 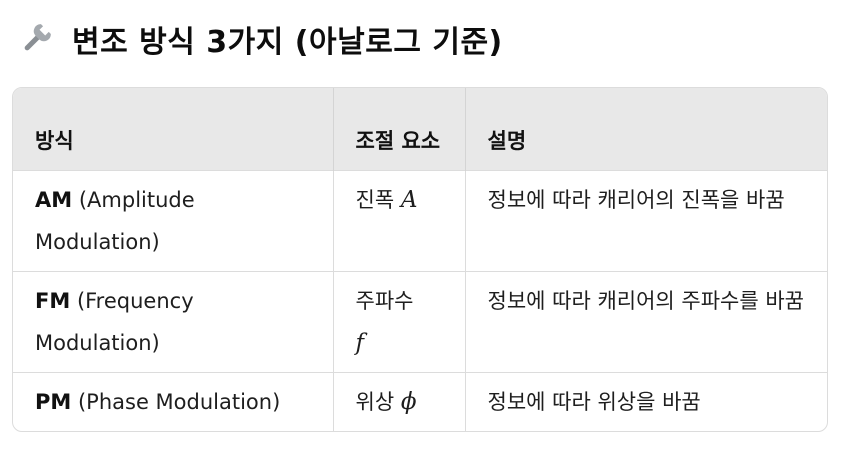 What do you see at coordinates (114, 321) in the screenshot?
I see `method-full: (Frequency Modulation)` at bounding box center [114, 321].